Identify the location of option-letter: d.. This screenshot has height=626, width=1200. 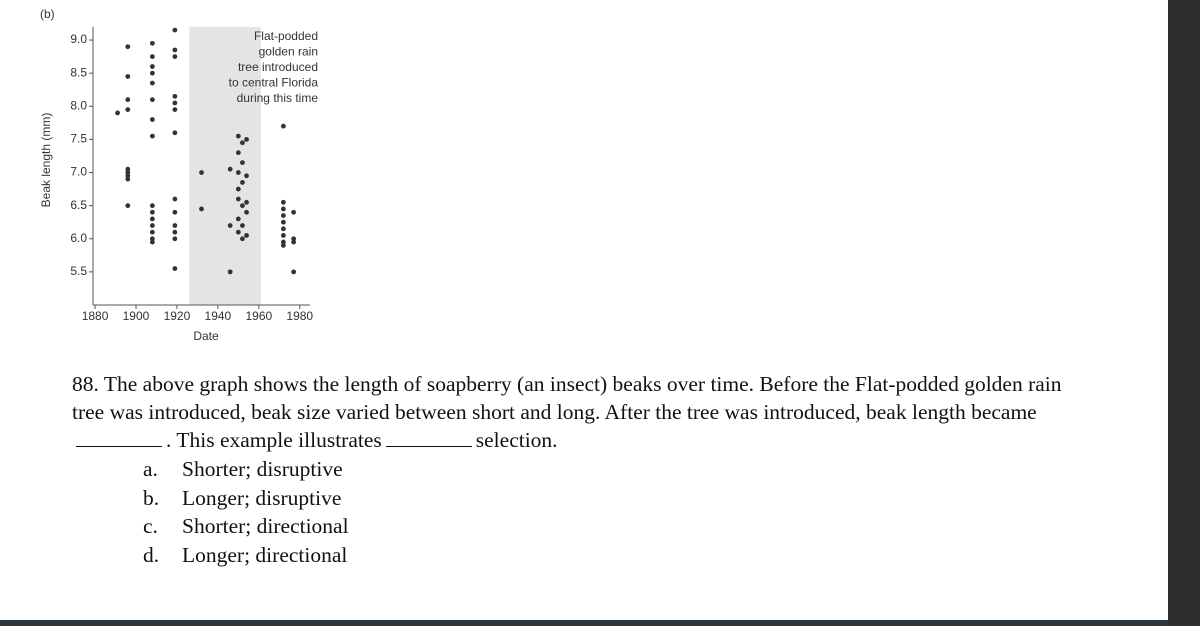
(151, 554).